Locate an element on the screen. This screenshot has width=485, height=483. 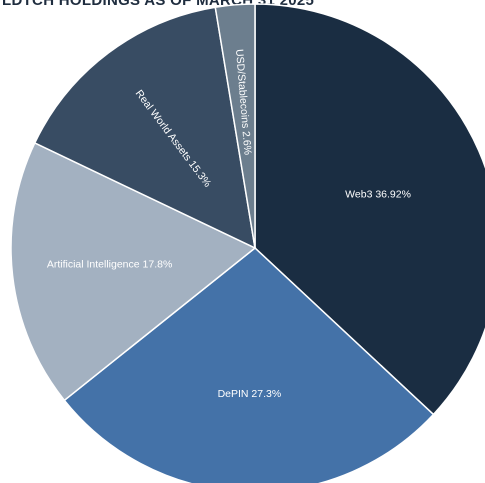
pie-slice-usd is located at coordinates (235, 126).